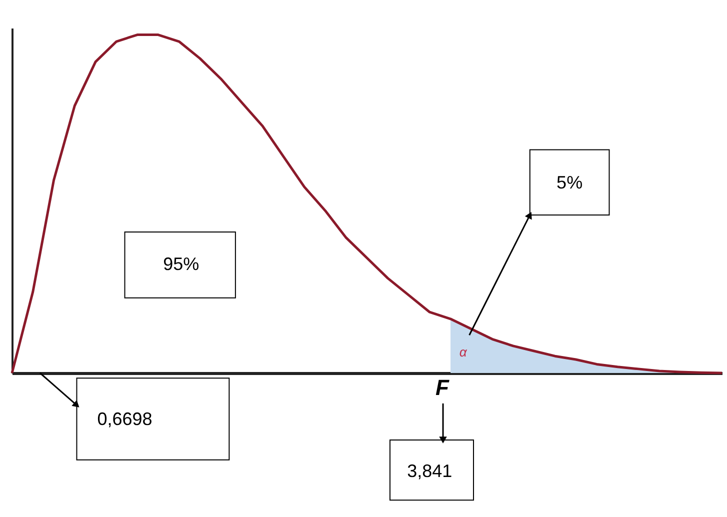 The height and width of the screenshot is (517, 727). I want to click on text: 3,841, so click(429, 471).